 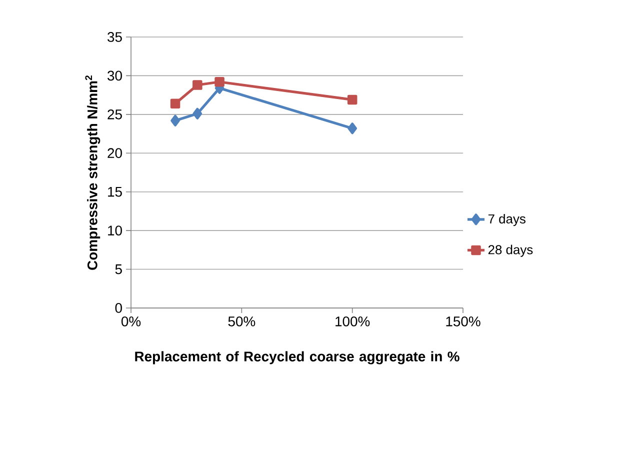 I want to click on x-tick-label: 150%, so click(x=463, y=321).